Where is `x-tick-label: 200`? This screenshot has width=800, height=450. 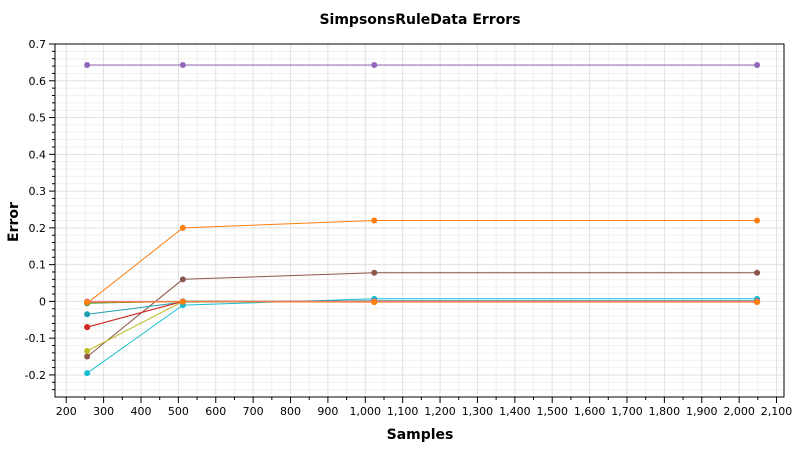
x-tick-label: 200 is located at coordinates (66, 411).